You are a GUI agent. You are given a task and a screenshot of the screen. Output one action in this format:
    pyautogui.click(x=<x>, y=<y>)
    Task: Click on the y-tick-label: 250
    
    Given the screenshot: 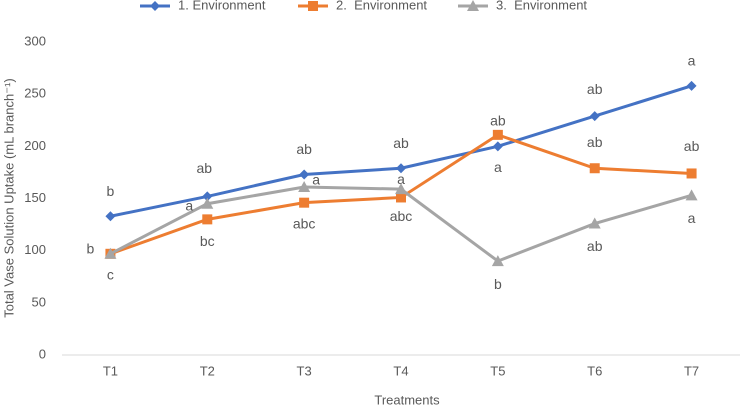 What is the action you would take?
    pyautogui.click(x=35, y=93)
    